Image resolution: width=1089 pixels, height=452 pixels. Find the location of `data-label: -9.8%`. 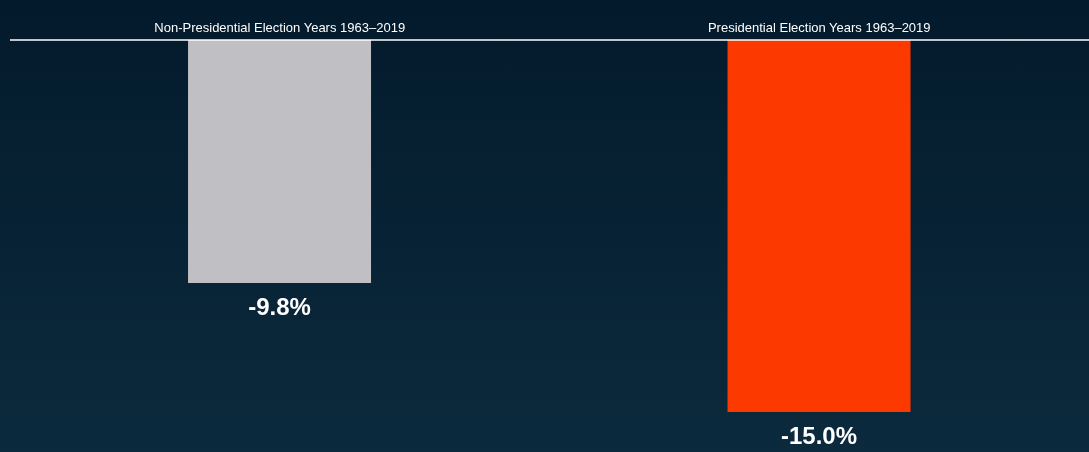

data-label: -9.8% is located at coordinates (279, 307).